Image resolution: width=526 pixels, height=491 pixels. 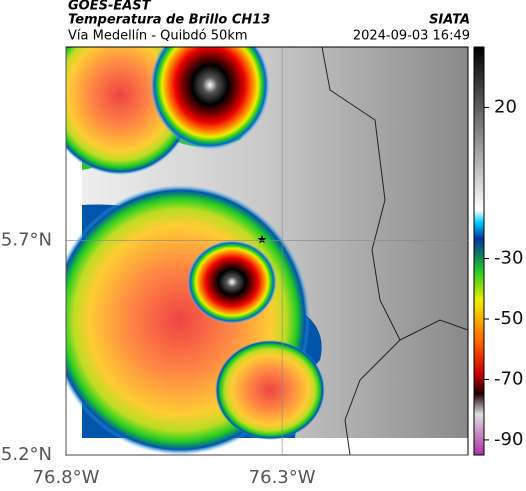 I want to click on y-tick-label: 5.2°N, so click(x=26, y=454).